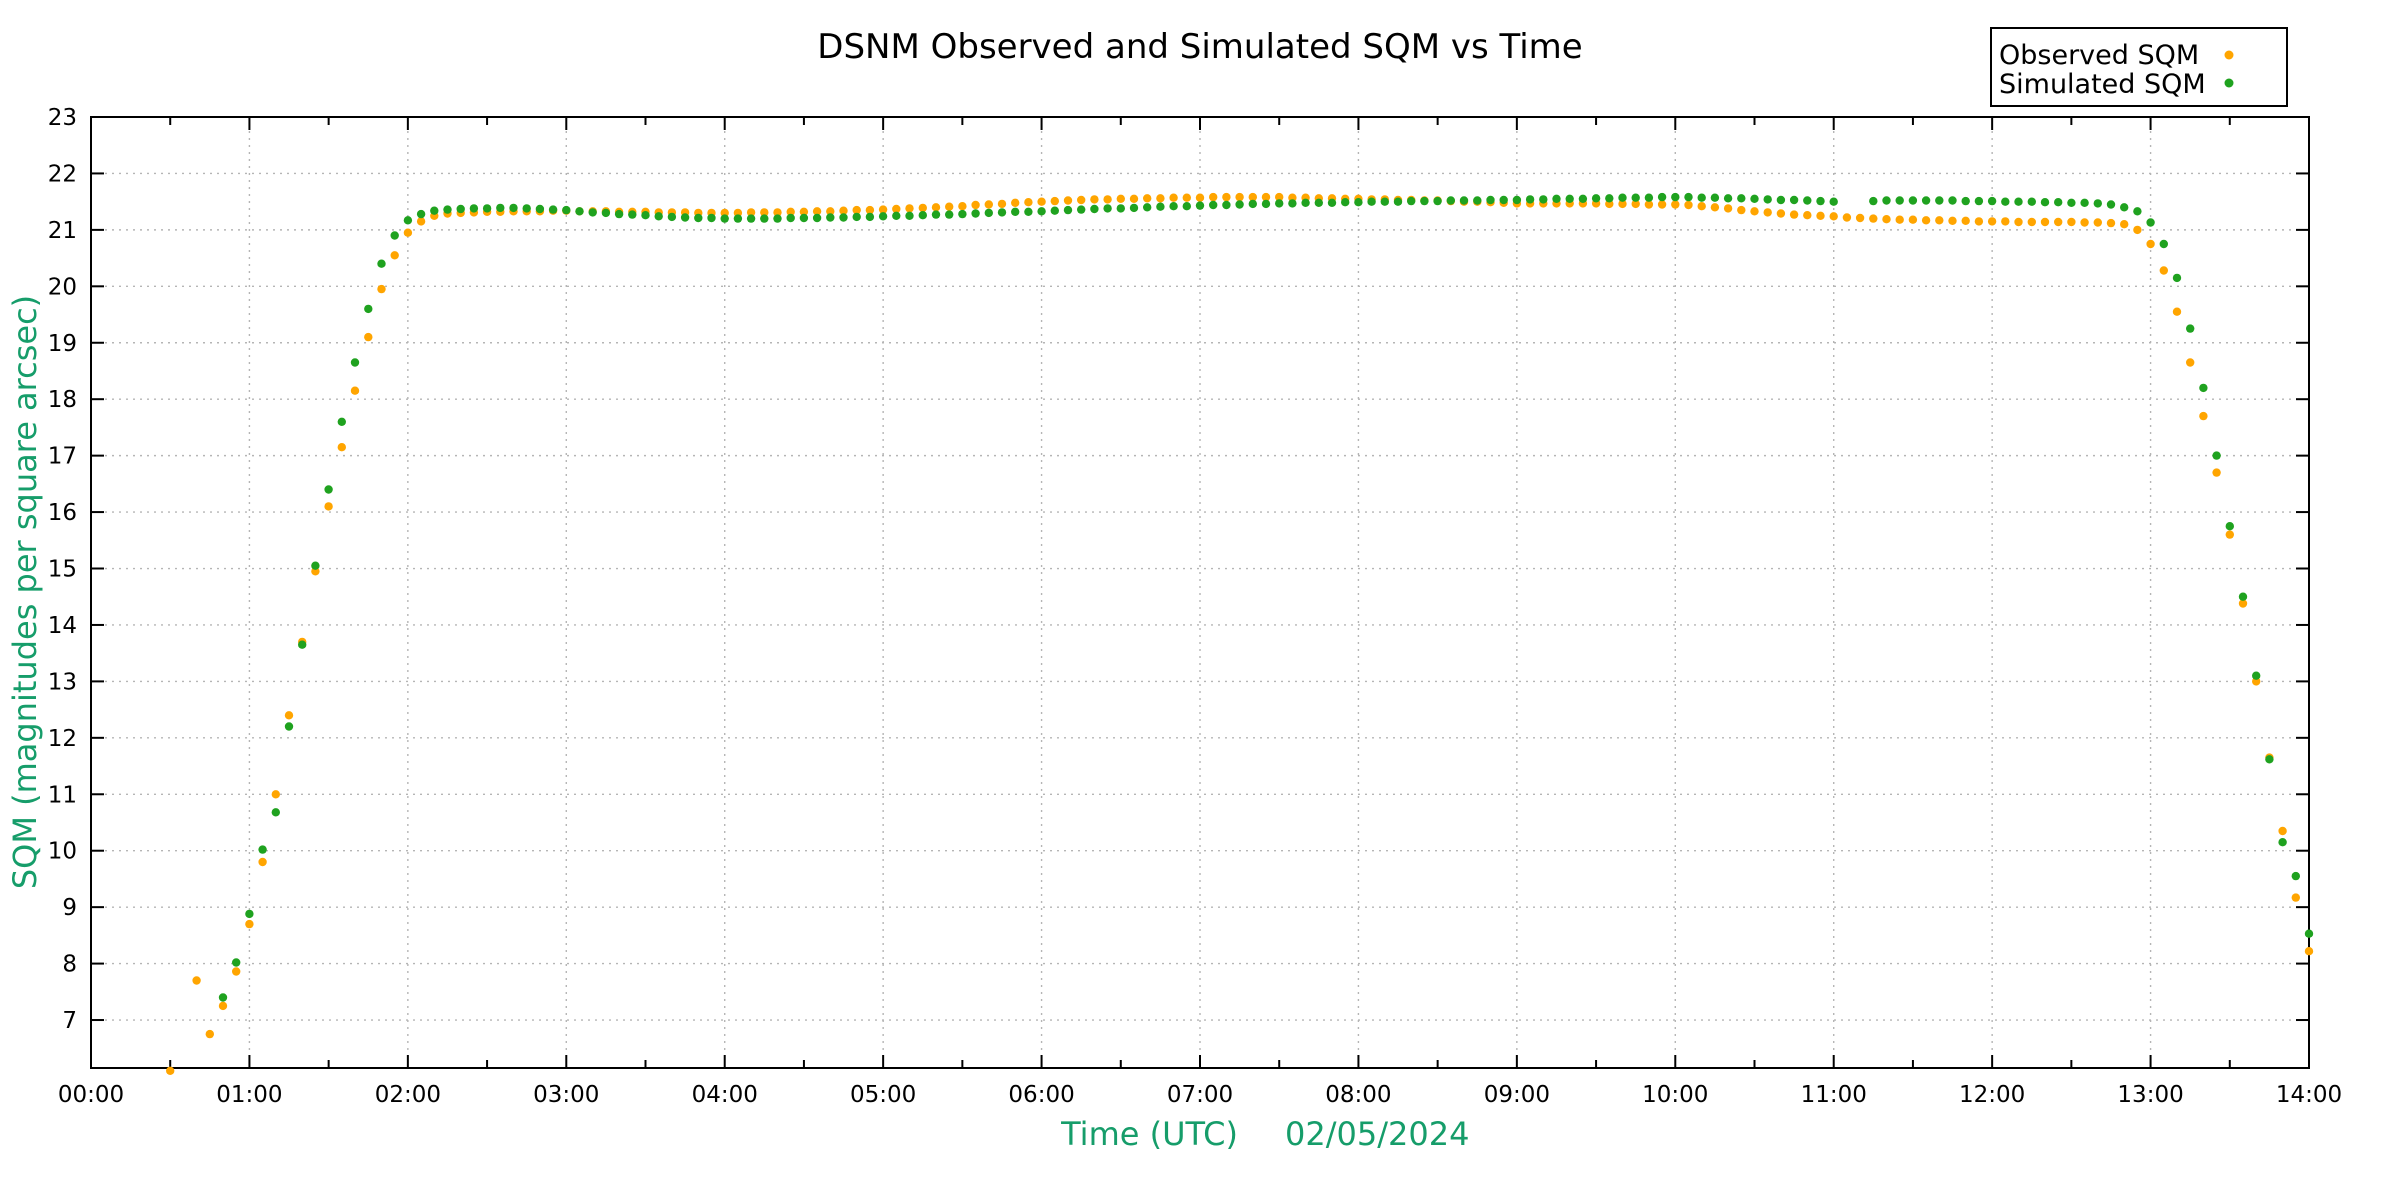 This screenshot has width=2400, height=1200. What do you see at coordinates (1358, 1095) in the screenshot?
I see `x-tick-label: 08:00` at bounding box center [1358, 1095].